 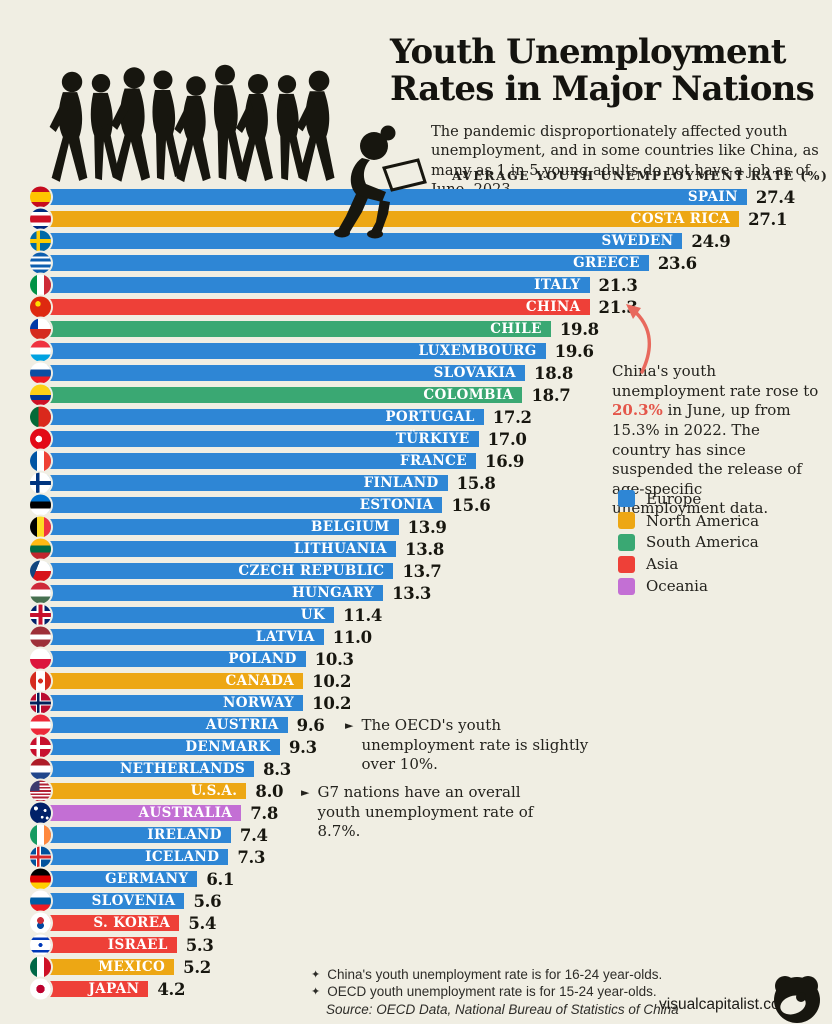 I want to click on bar-row-mexico: MEXICO 5.2, so click(x=416, y=967).